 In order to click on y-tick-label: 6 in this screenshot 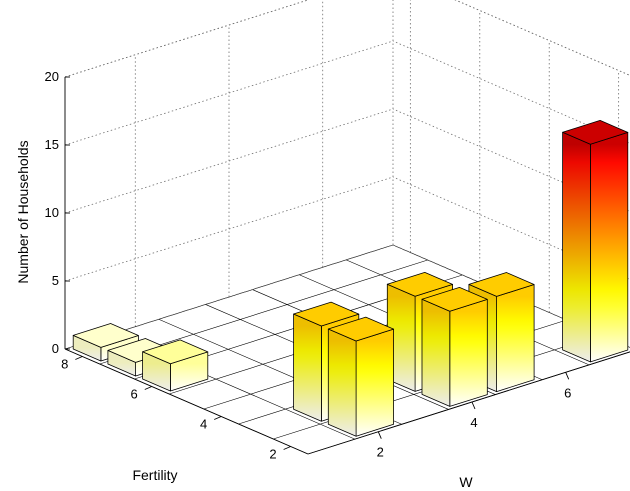, I will do `click(134, 394)`.